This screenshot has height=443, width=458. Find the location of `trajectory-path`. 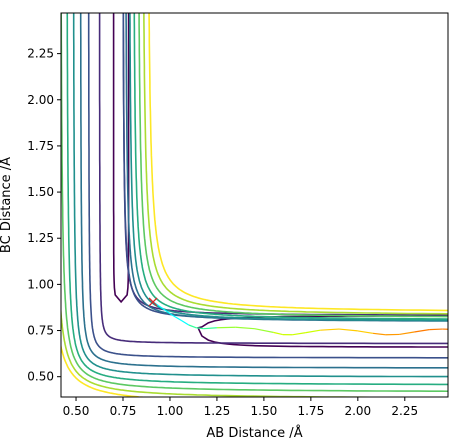

trajectory-path is located at coordinates (300, 318).